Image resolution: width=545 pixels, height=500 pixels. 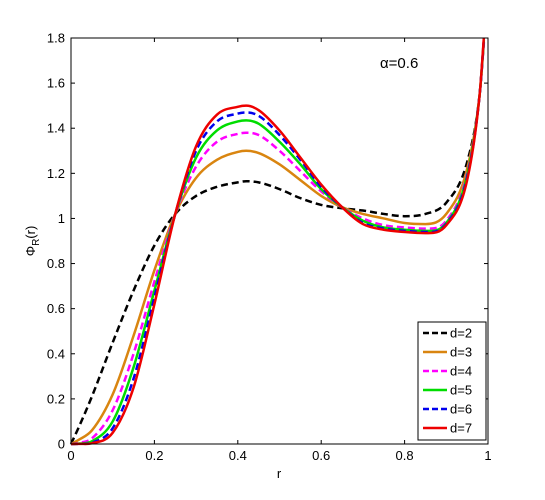 I want to click on y-axis-label-suffix: (r), so click(x=30, y=232).